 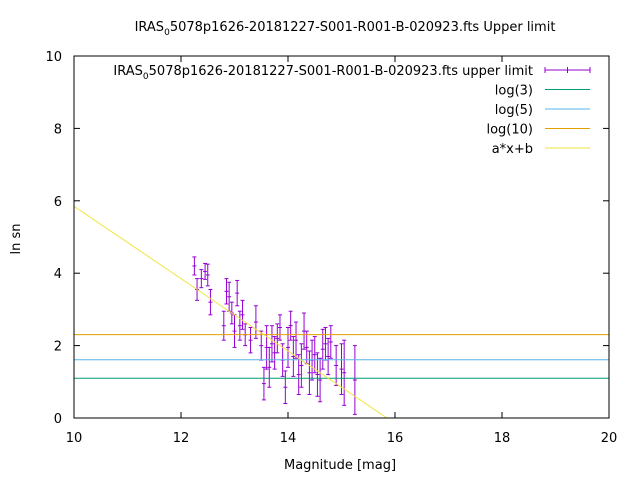 I want to click on x-tick-label: 20, so click(x=609, y=438).